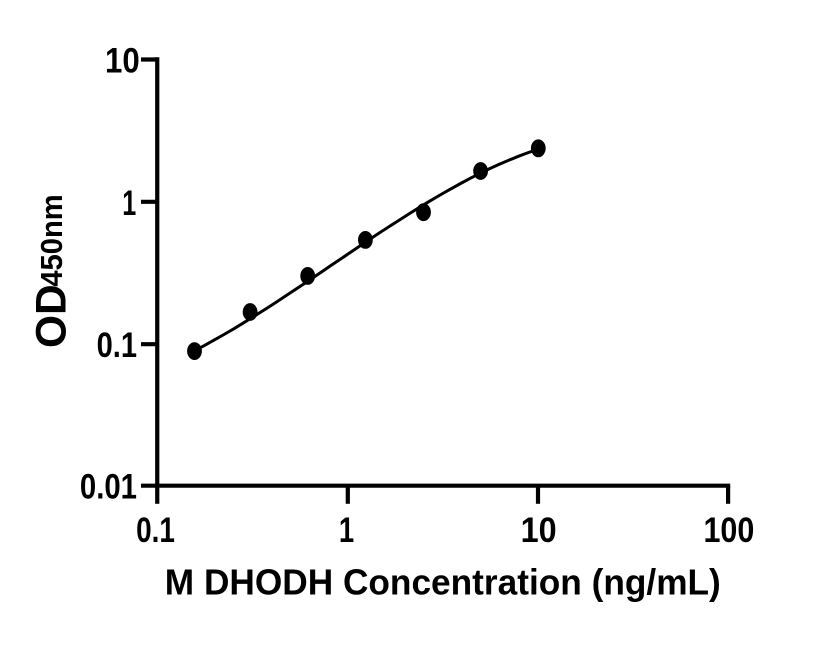  I want to click on svg-text: M DHODH Concentration (ng/mL), so click(443, 582).